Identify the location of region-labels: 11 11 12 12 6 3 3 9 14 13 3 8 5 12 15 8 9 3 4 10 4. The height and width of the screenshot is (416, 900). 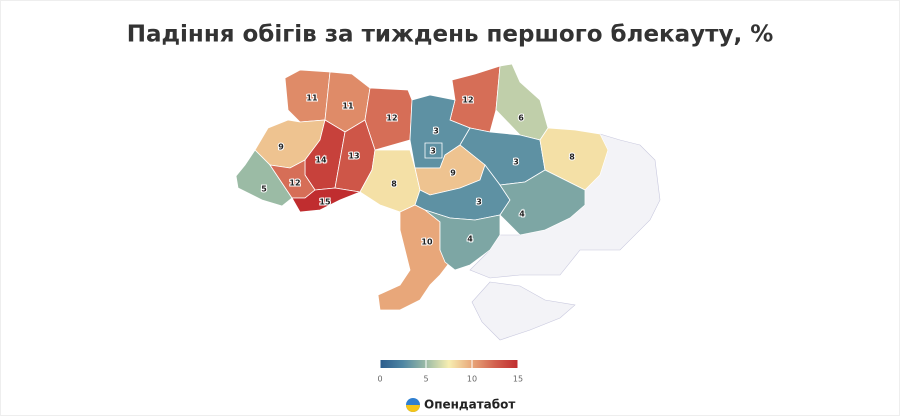
(418, 170).